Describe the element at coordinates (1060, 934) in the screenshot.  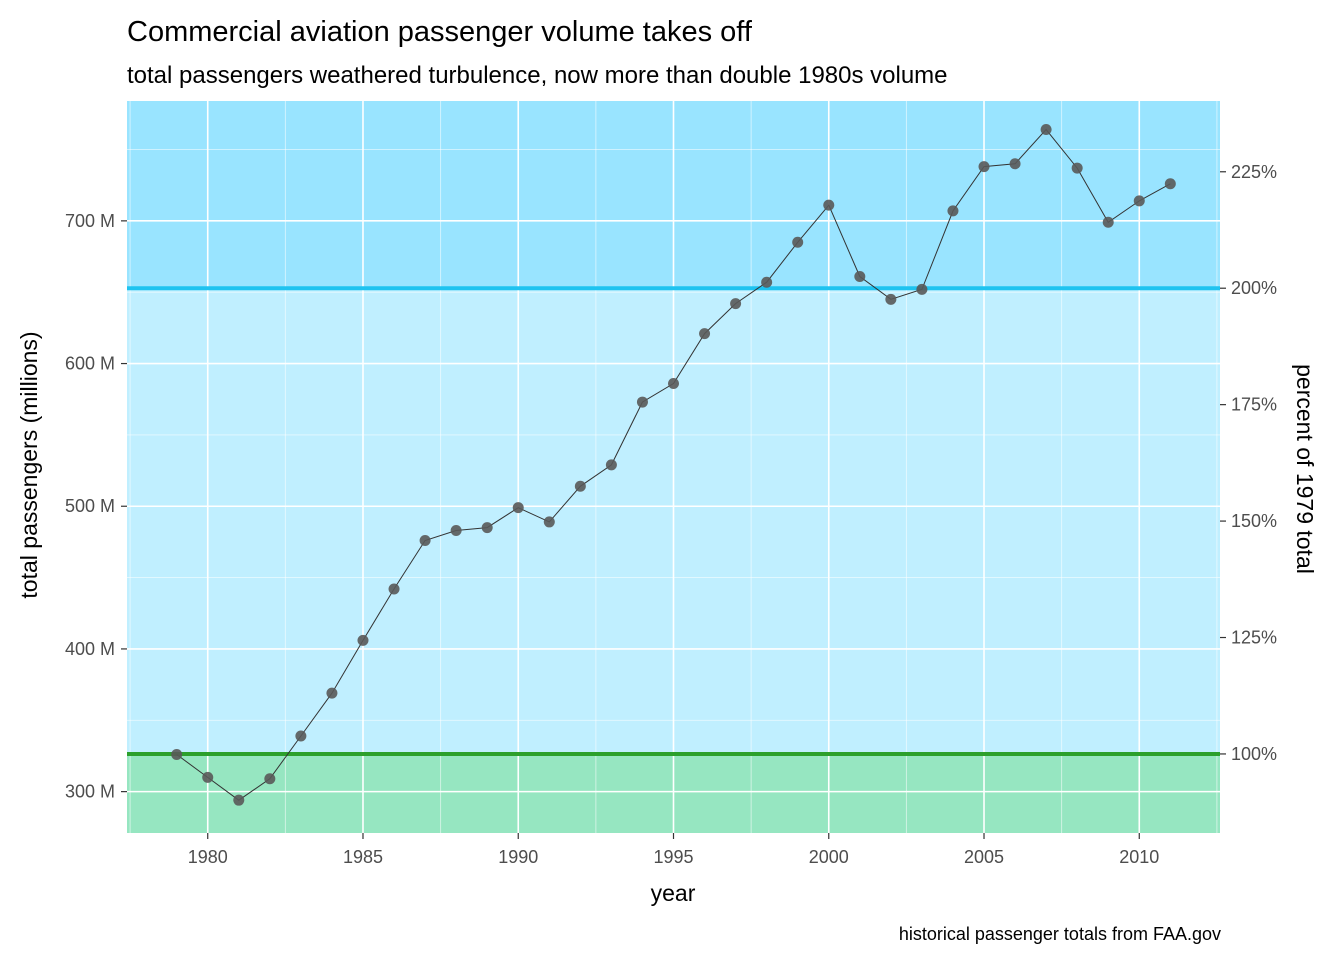
I see `chart-caption: historical passenger totals from FAA.gov` at that location.